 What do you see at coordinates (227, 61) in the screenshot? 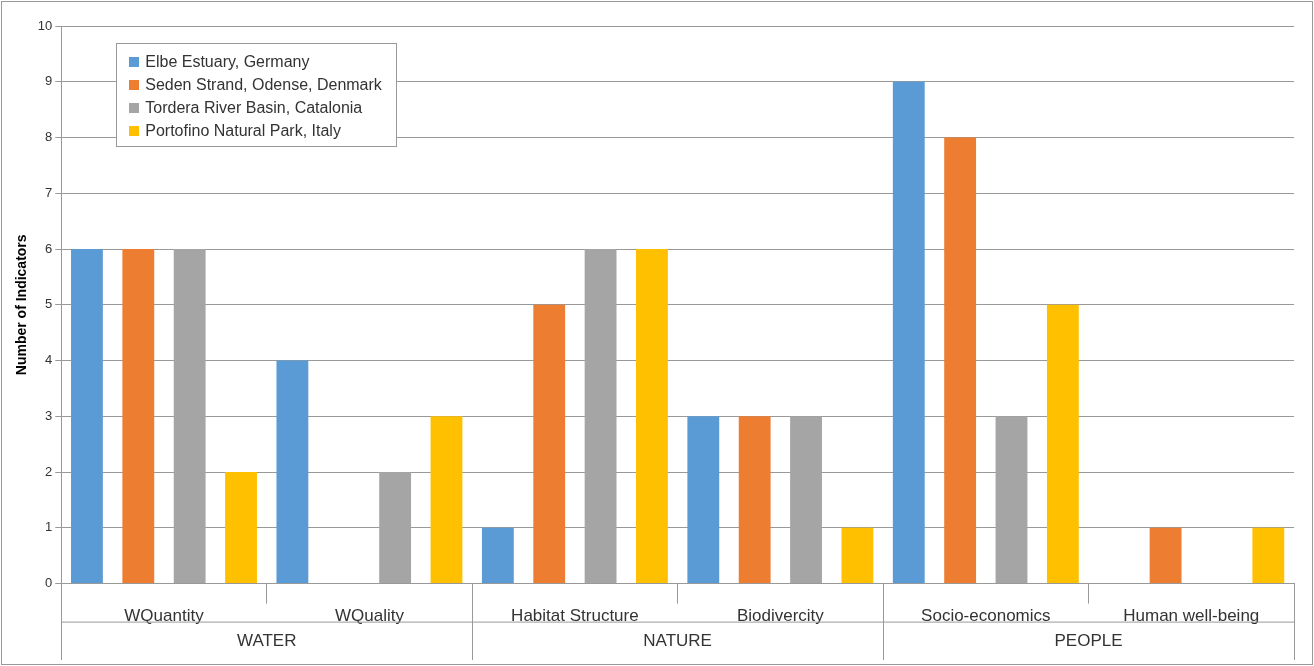
I see `legend-label: Elbe Estuary, Germany` at bounding box center [227, 61].